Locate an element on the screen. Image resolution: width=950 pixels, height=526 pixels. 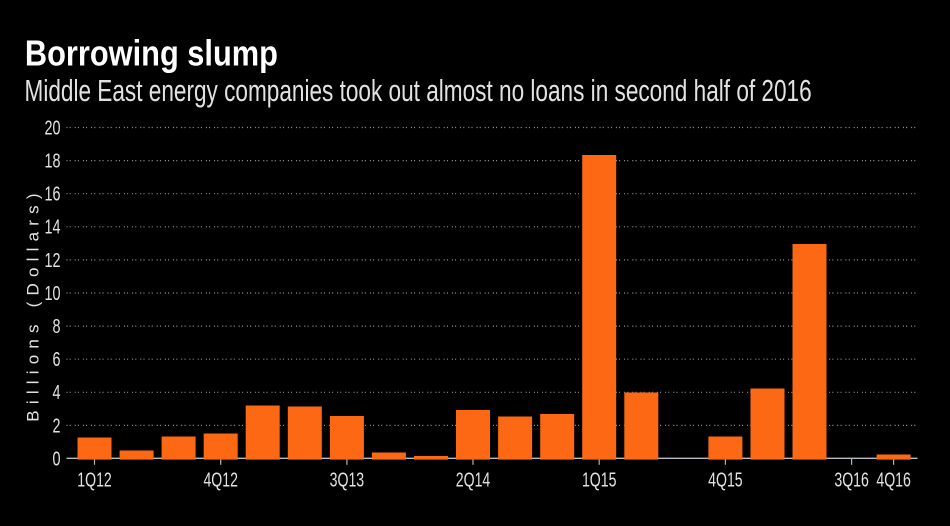
svg-text: 20 is located at coordinates (52, 127).